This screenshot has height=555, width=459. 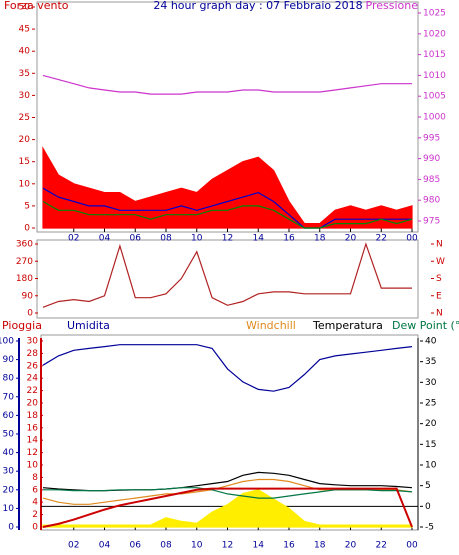 What do you see at coordinates (24, 245) in the screenshot?
I see `tick-label: 360` at bounding box center [24, 245].